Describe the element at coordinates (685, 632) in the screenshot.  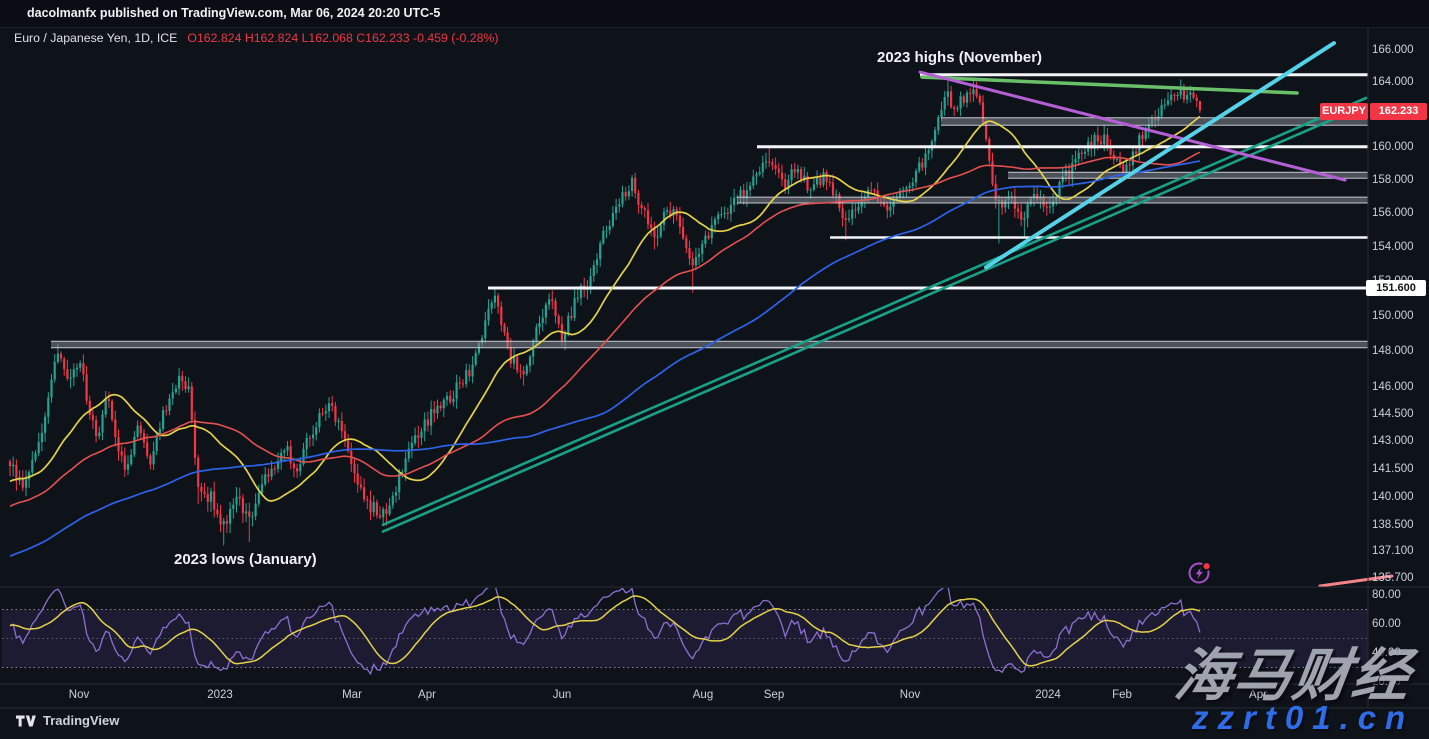
I see `rsi-pane` at that location.